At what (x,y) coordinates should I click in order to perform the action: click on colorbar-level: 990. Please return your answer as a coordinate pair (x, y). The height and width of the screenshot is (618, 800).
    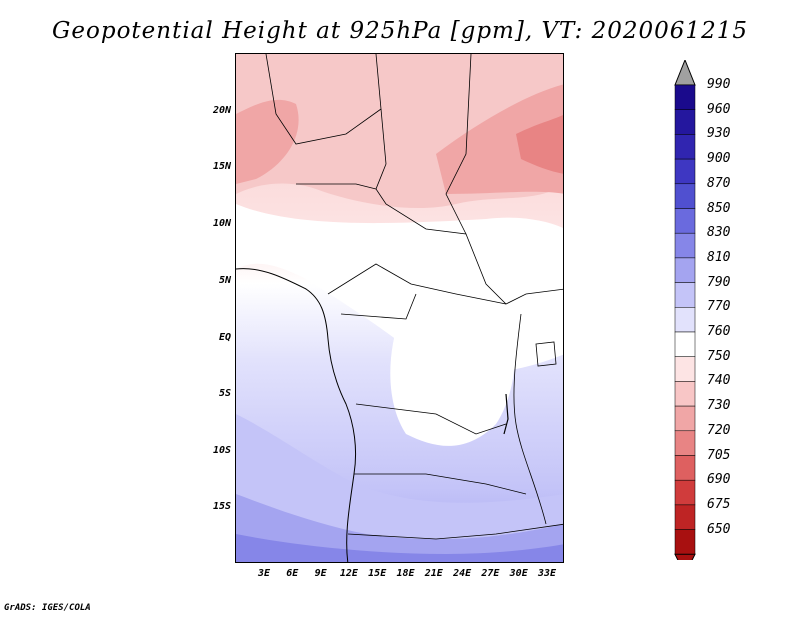
    Looking at the image, I should click on (719, 84).